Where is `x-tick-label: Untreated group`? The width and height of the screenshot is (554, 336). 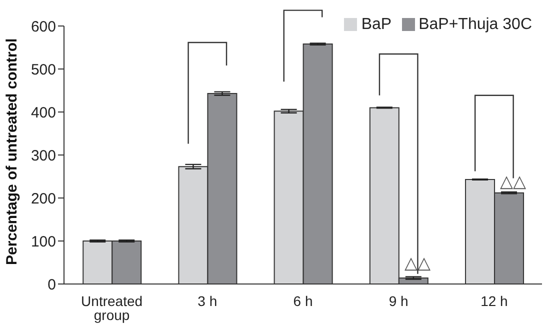 x-tick-label: Untreated group is located at coordinates (112, 307).